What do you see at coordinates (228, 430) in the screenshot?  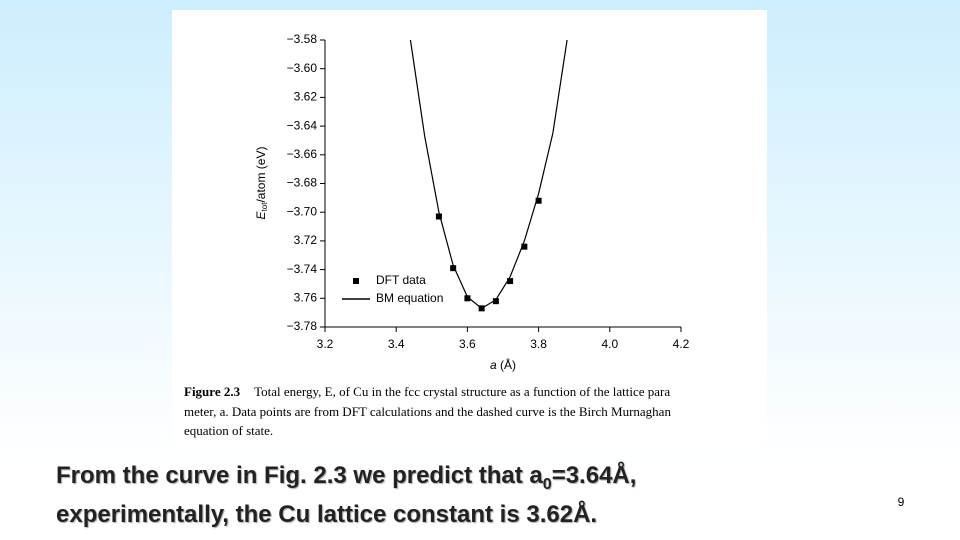 I see `caption-line: equation of state.` at bounding box center [228, 430].